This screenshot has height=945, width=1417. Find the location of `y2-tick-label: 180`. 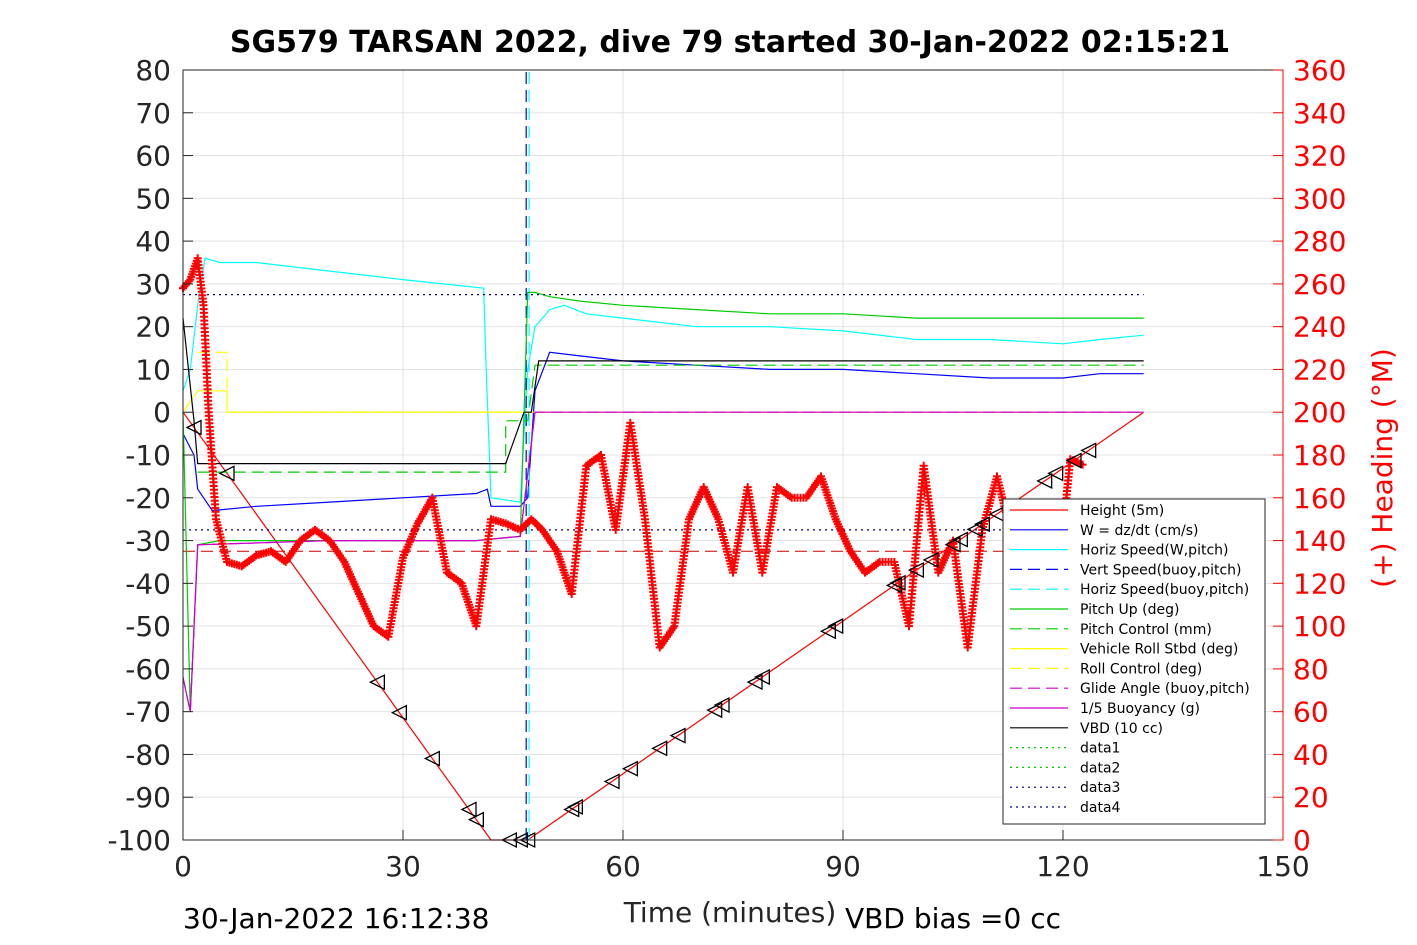

y2-tick-label: 180 is located at coordinates (1319, 455).